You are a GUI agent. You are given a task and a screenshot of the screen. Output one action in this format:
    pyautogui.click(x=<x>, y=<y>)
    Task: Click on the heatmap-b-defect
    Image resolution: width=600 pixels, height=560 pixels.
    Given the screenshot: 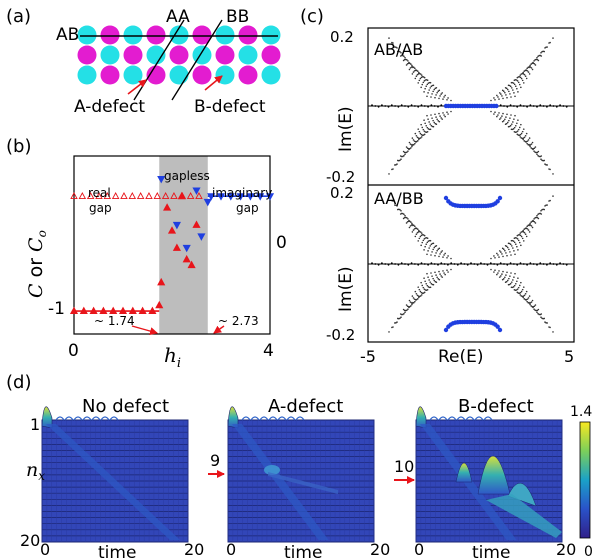 What is the action you would take?
    pyautogui.click(x=489, y=474)
    